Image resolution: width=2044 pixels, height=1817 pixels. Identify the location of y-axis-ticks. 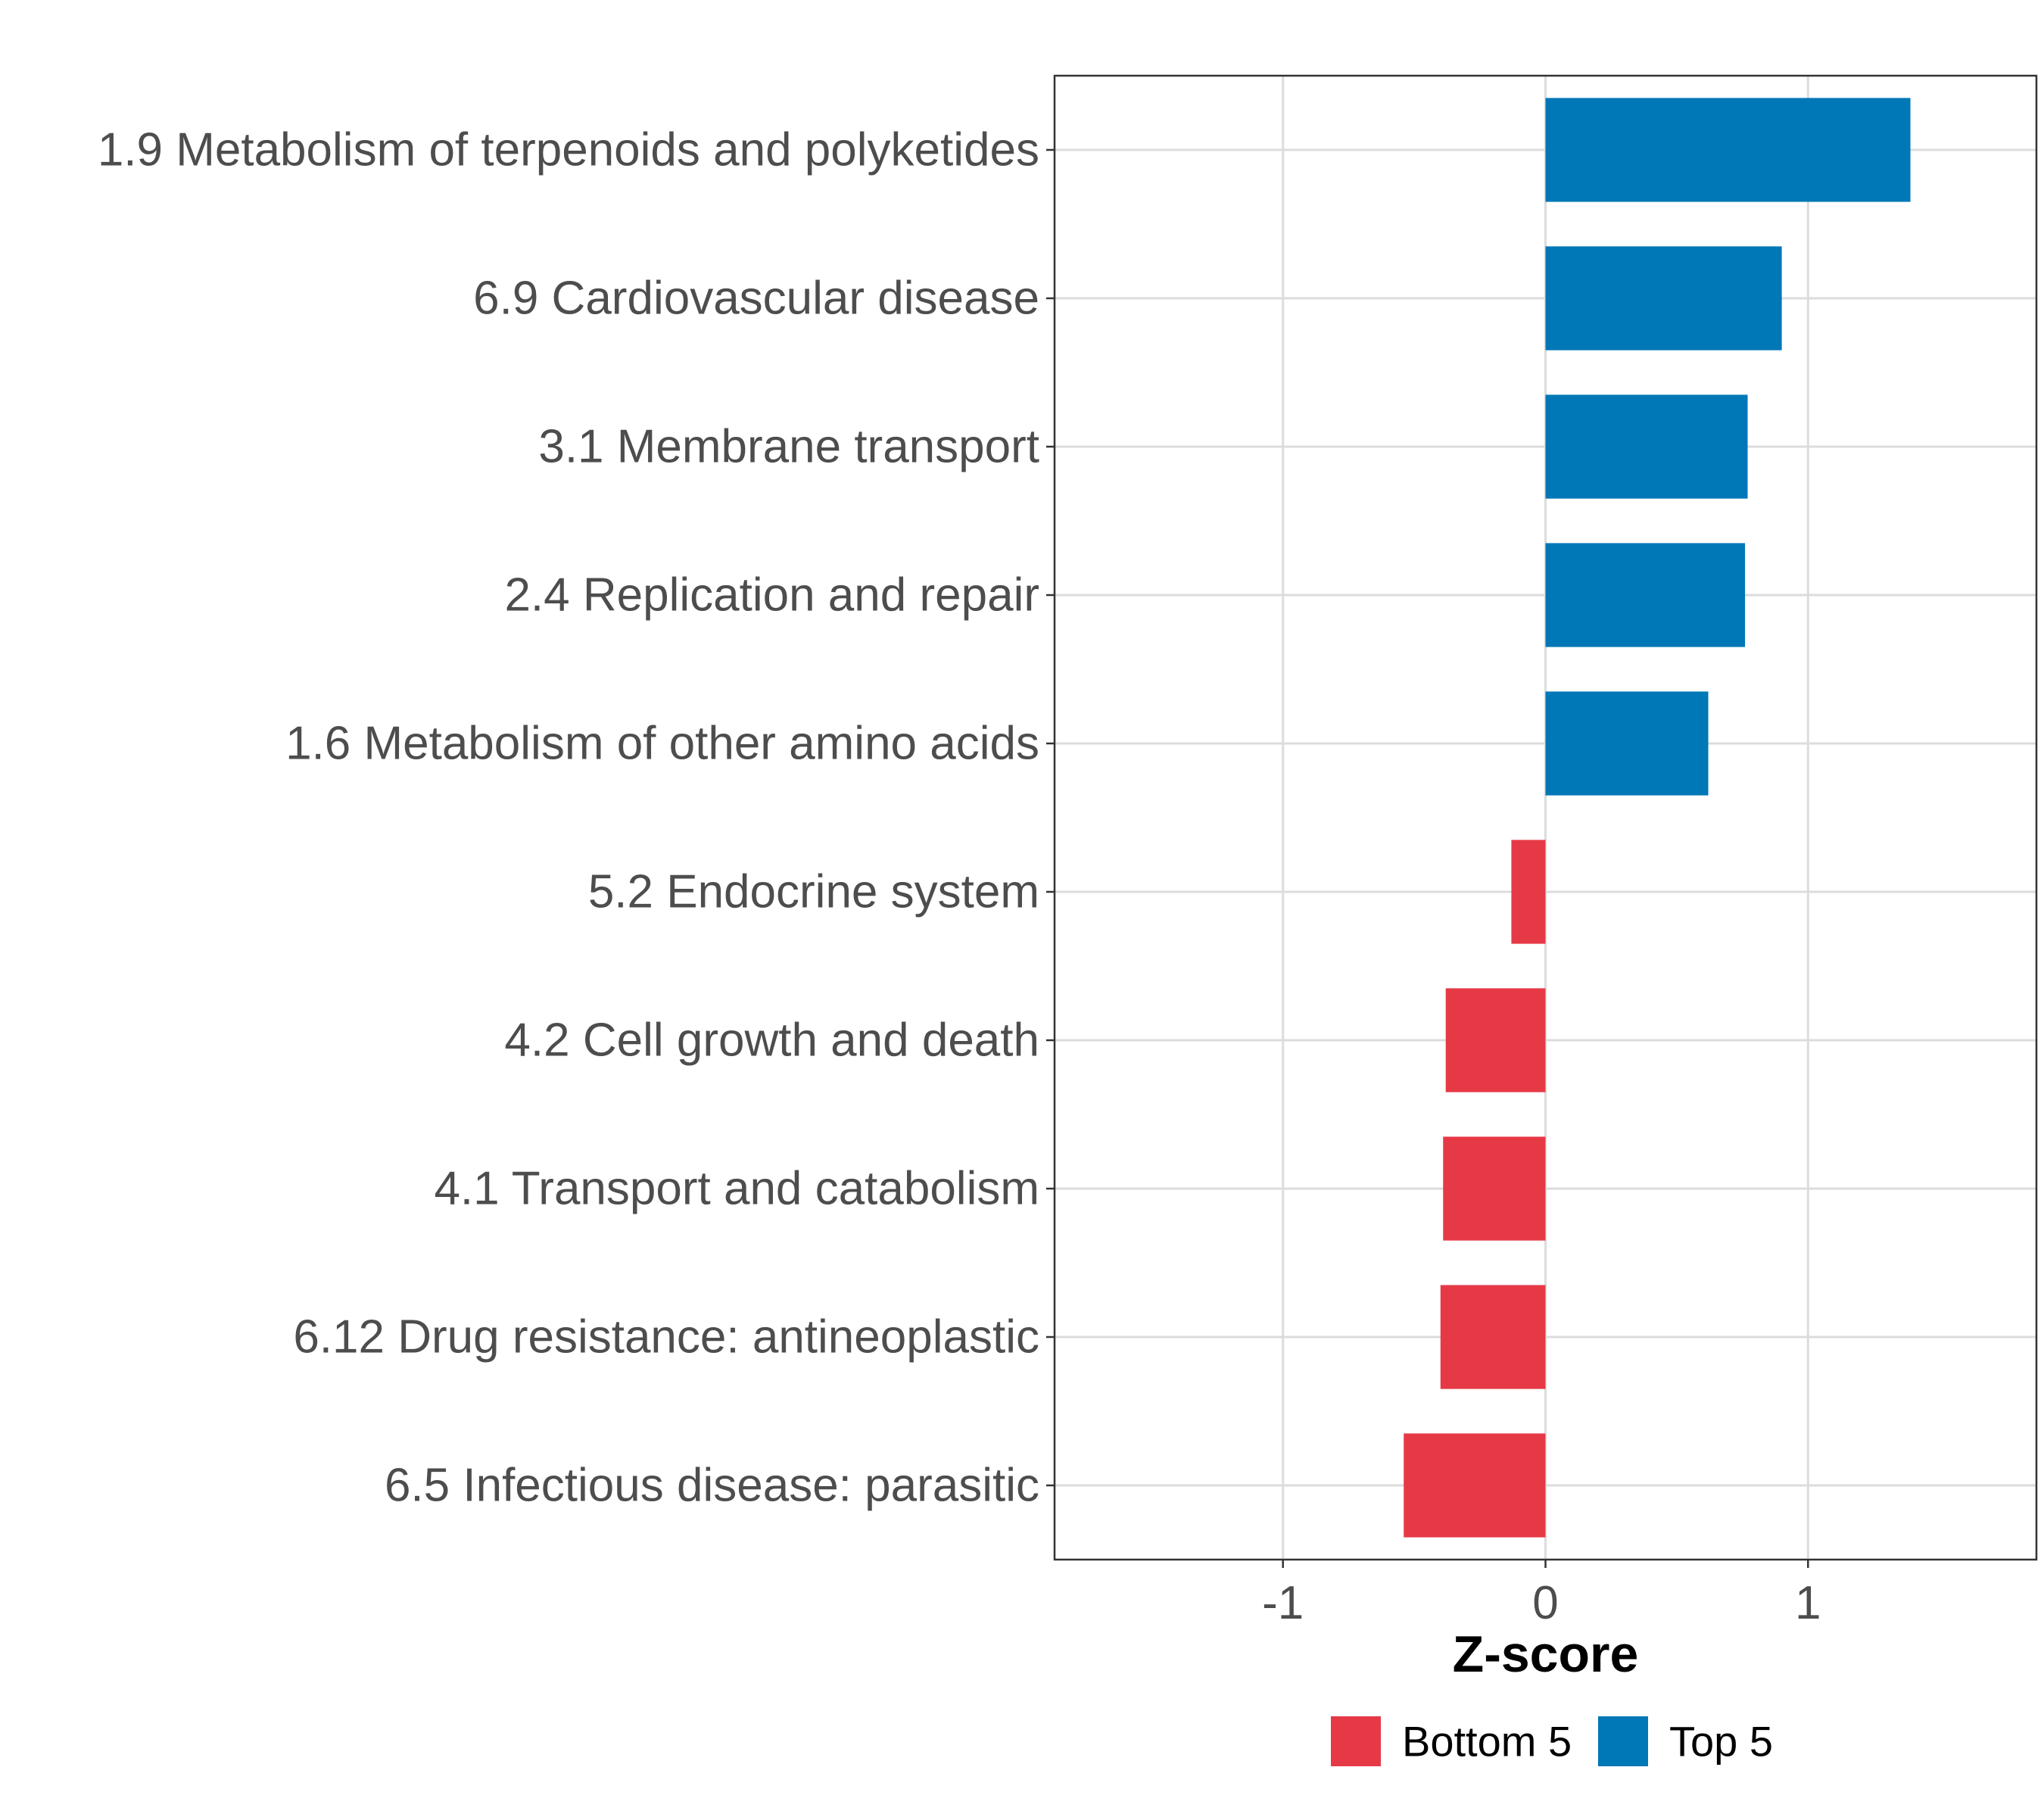
(1050, 818).